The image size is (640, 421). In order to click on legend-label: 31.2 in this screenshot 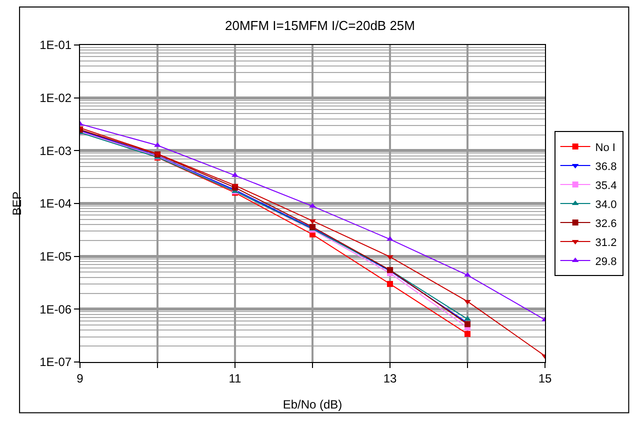, I will do `click(606, 242)`.